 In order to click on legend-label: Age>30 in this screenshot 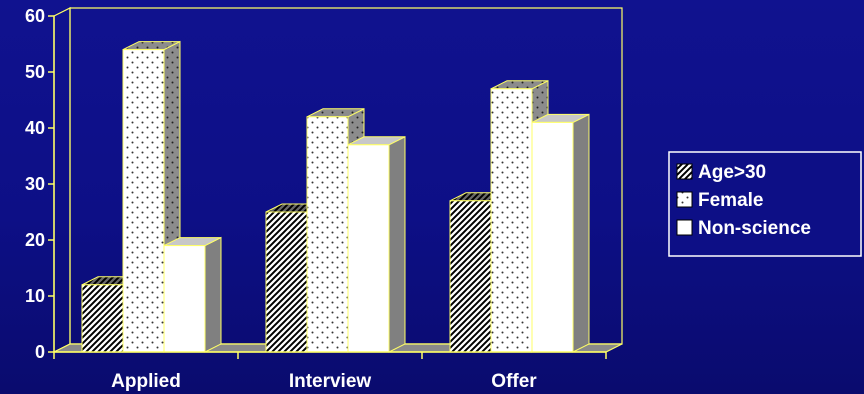, I will do `click(732, 172)`.